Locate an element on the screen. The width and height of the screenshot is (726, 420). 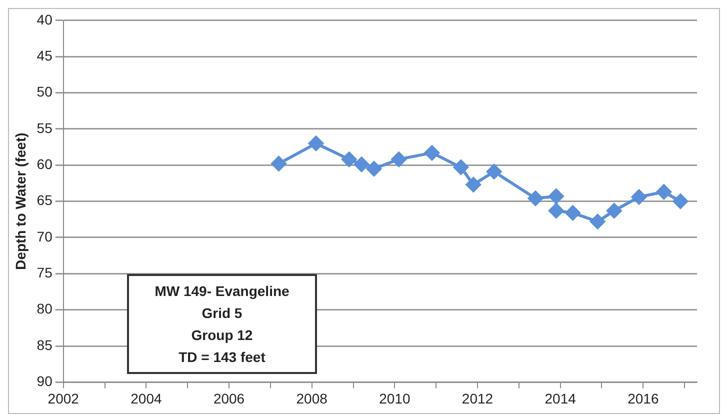
y-tick-label: 50 is located at coordinates (44, 92).